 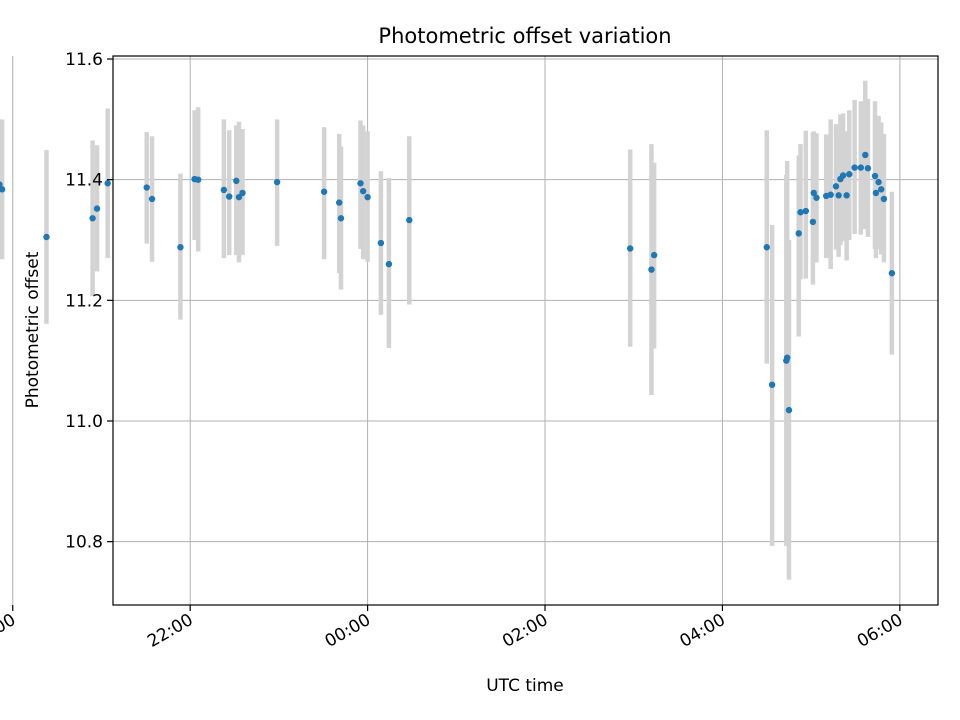 What do you see at coordinates (84, 422) in the screenshot?
I see `y-tick-label: 11.0` at bounding box center [84, 422].